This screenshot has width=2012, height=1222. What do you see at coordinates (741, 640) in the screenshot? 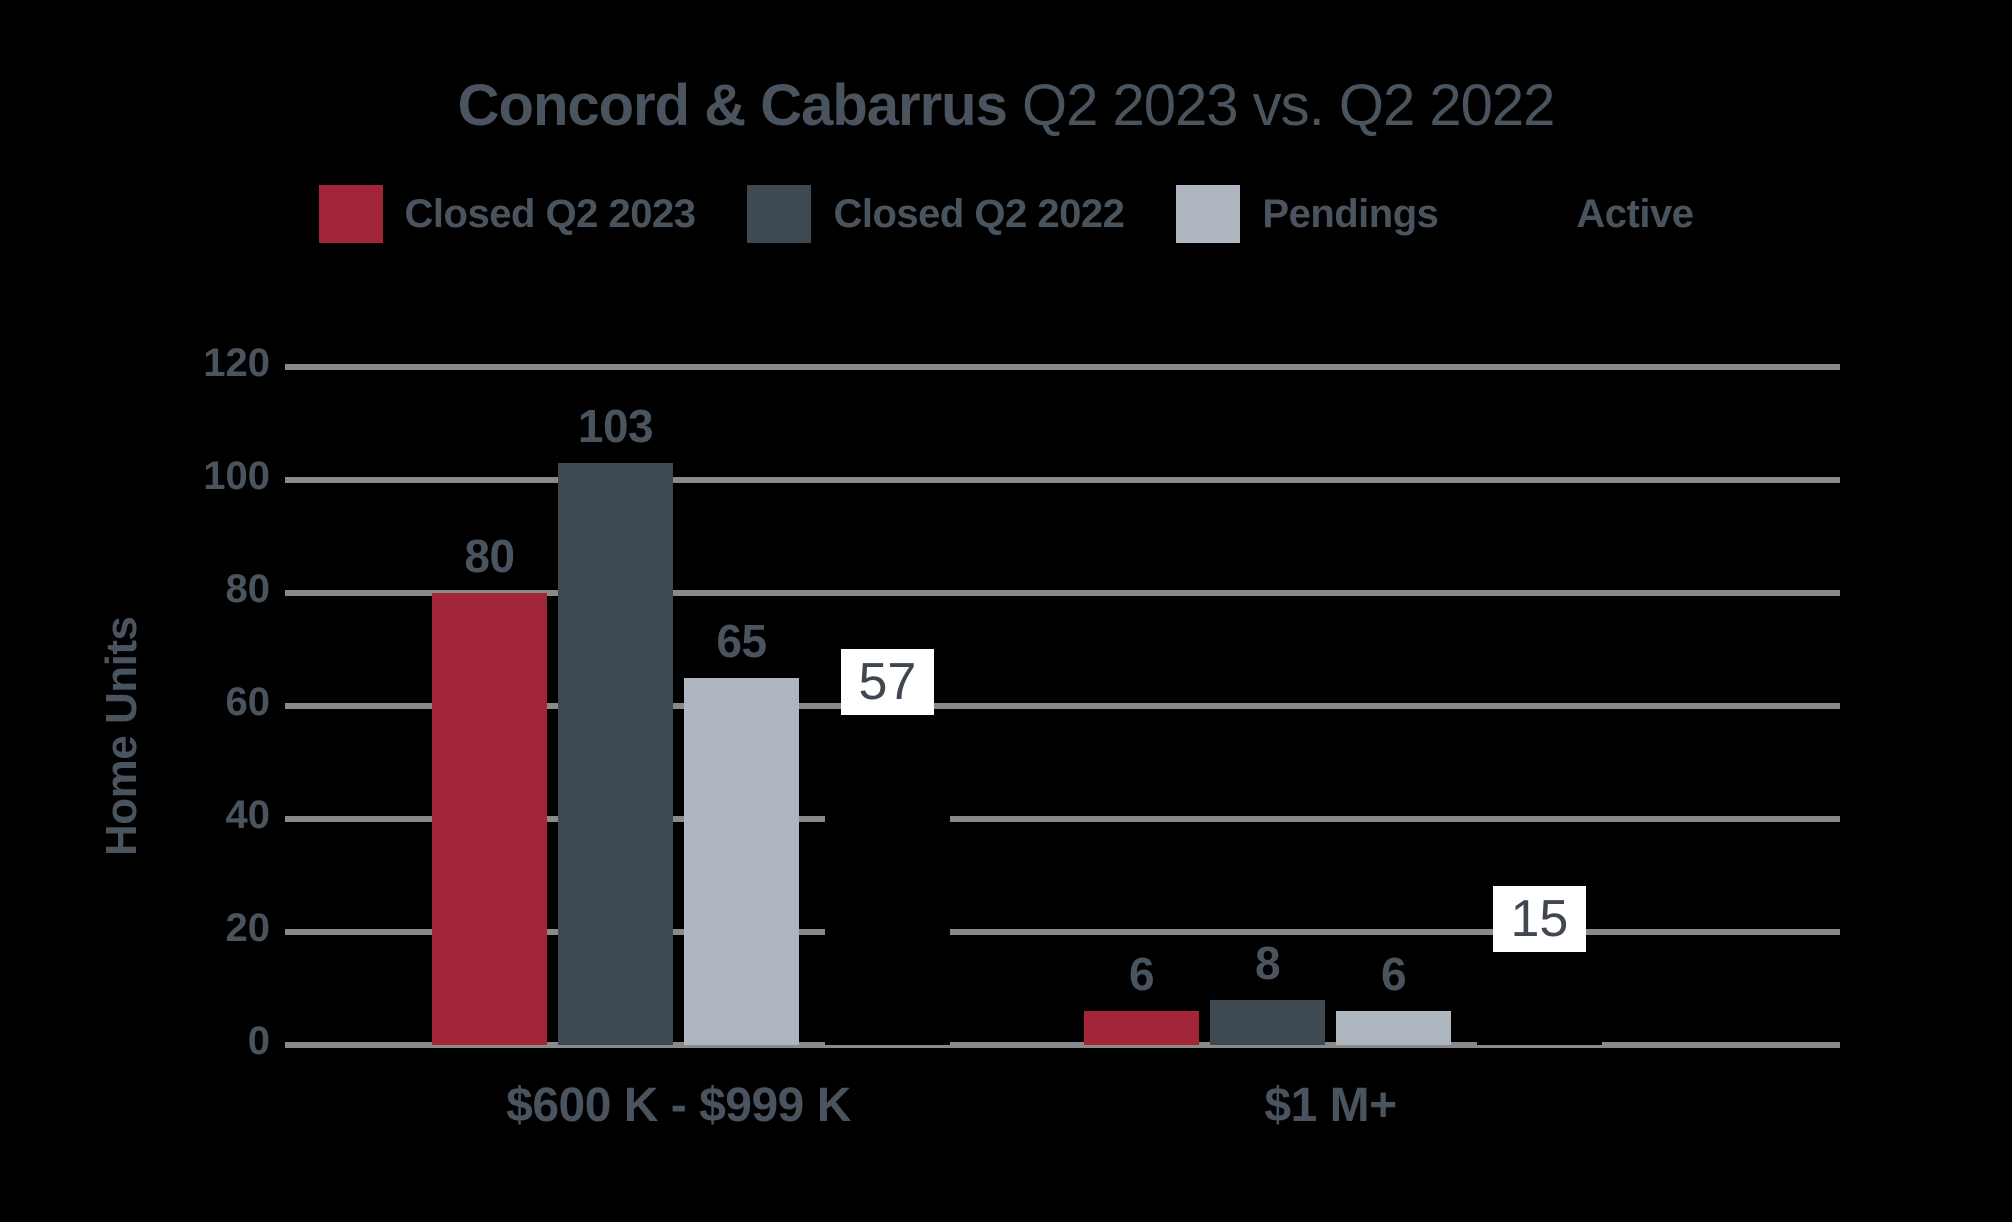
I see `bar-value-label: 65` at bounding box center [741, 640].